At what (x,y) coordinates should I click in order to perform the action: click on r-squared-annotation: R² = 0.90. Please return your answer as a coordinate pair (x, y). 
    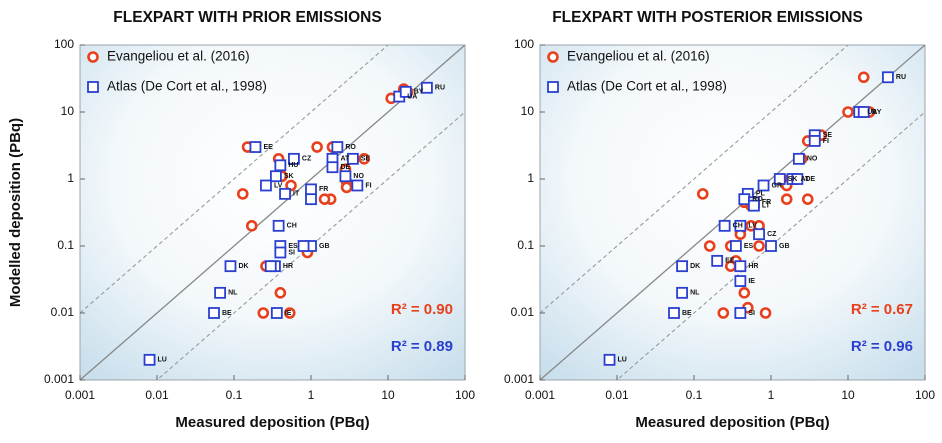
    Looking at the image, I should click on (422, 309).